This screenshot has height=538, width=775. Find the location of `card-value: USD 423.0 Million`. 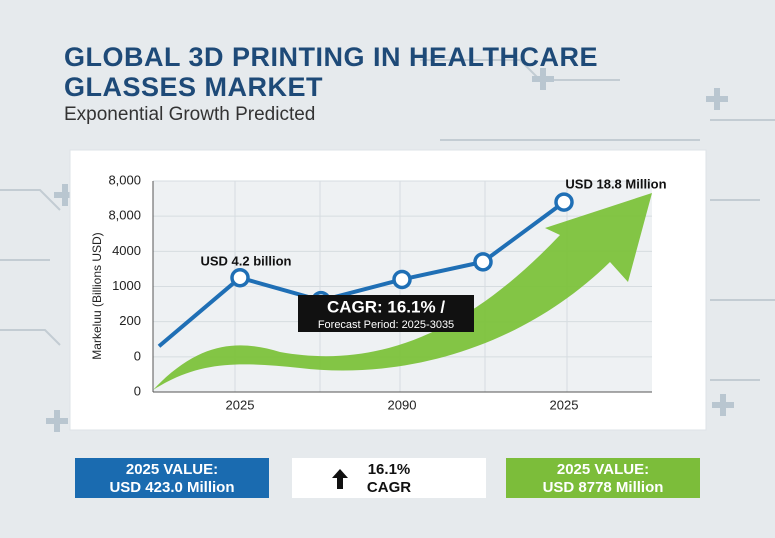

card-value: USD 423.0 Million is located at coordinates (172, 487).